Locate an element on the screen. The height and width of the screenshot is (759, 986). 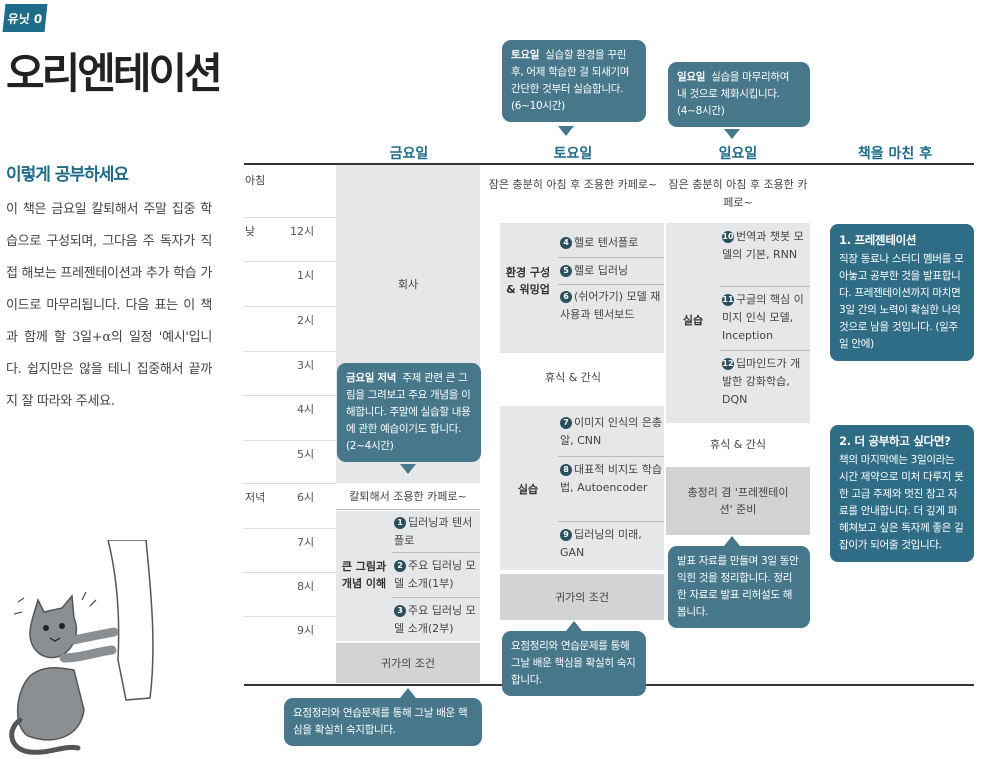
saturday-item-9: 9 딥러닝의 미래, GAN is located at coordinates (601, 543).